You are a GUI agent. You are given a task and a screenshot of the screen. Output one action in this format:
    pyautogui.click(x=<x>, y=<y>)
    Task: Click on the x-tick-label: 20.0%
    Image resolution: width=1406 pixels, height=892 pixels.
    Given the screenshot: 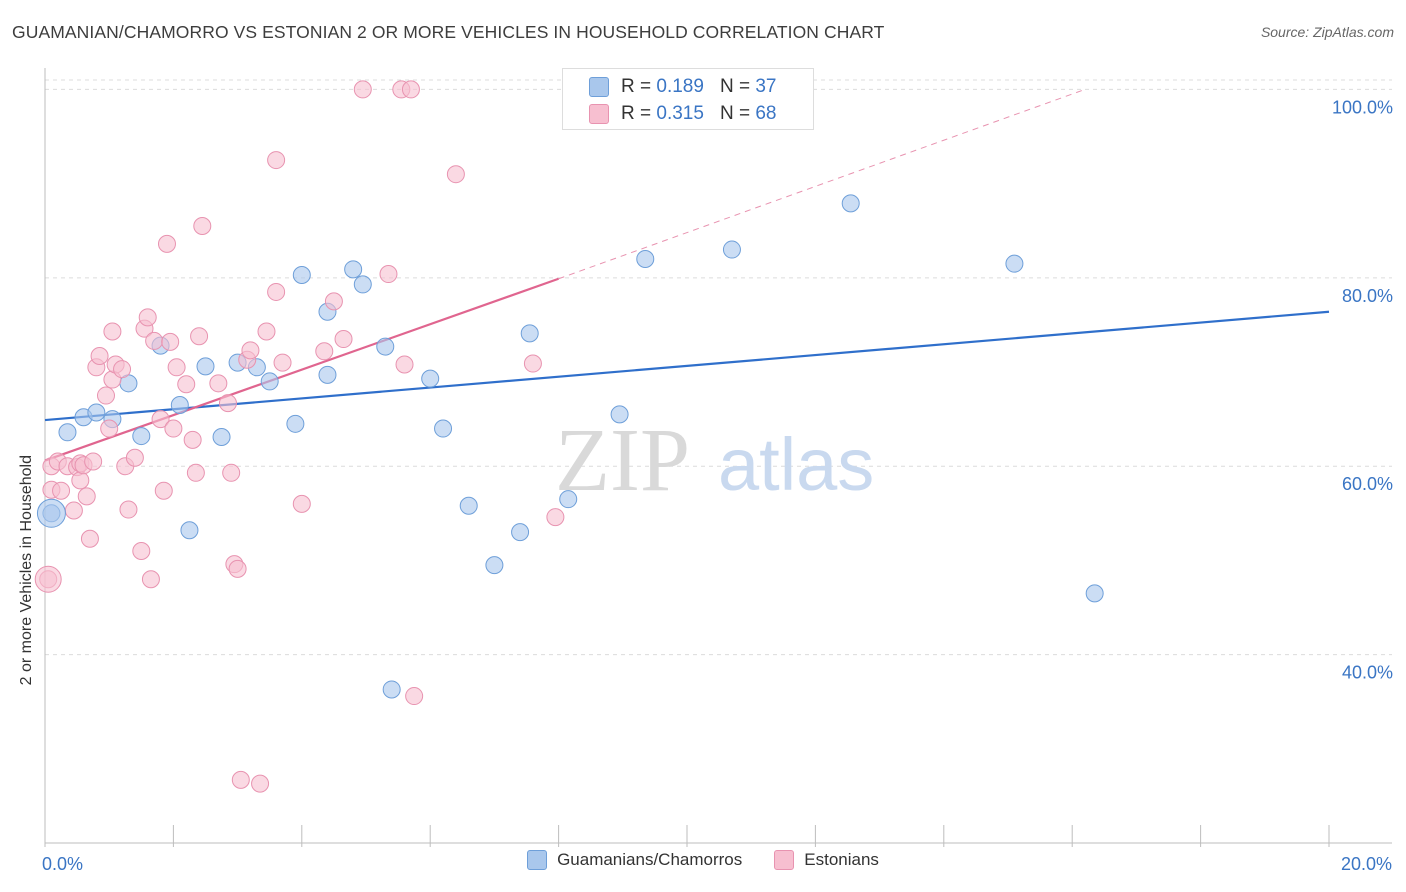 What is the action you would take?
    pyautogui.click(x=1366, y=864)
    